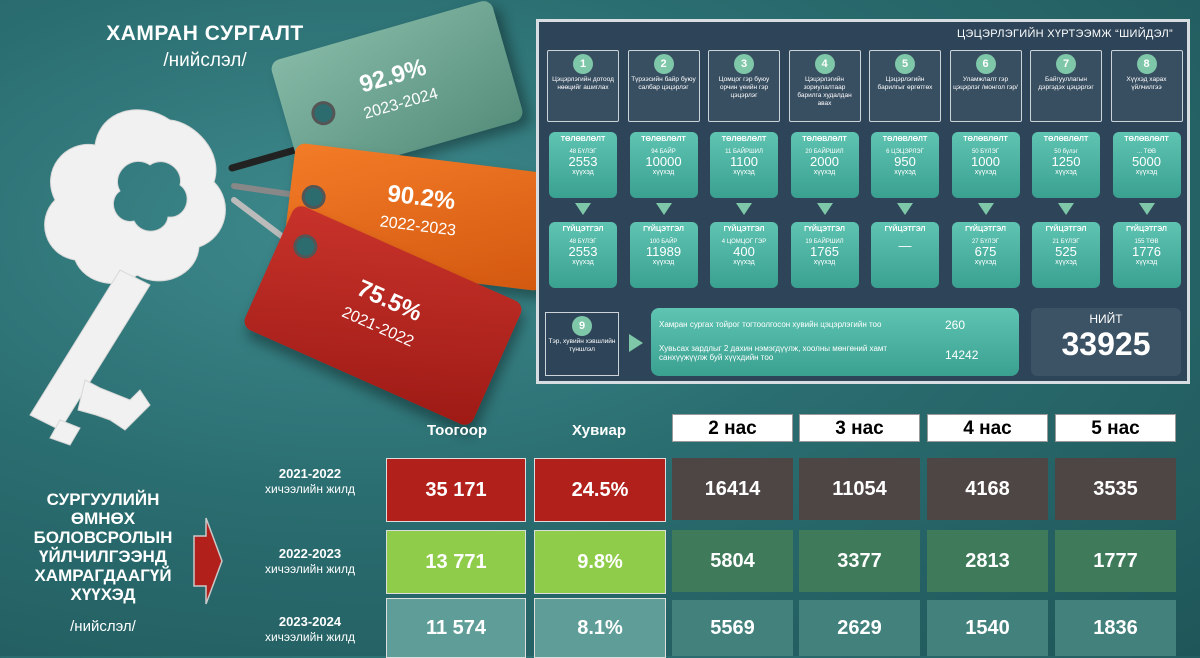 The height and width of the screenshot is (658, 1200). What do you see at coordinates (663, 251) in the screenshot?
I see `done-value: 11989` at bounding box center [663, 251].